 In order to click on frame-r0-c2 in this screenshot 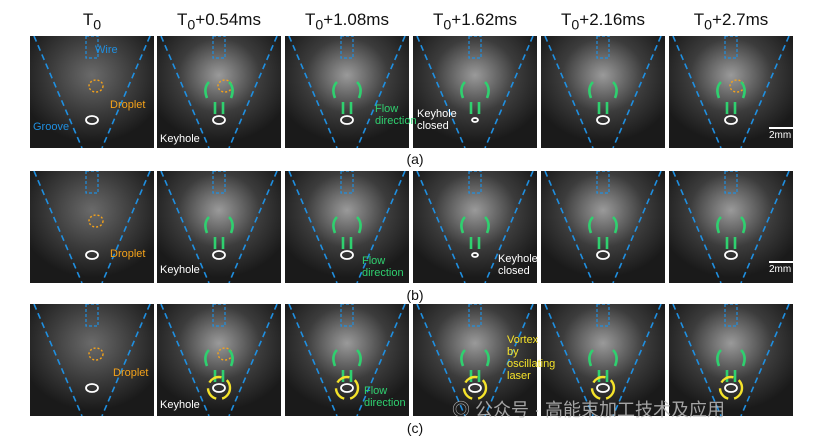, I will do `click(347, 92)`.